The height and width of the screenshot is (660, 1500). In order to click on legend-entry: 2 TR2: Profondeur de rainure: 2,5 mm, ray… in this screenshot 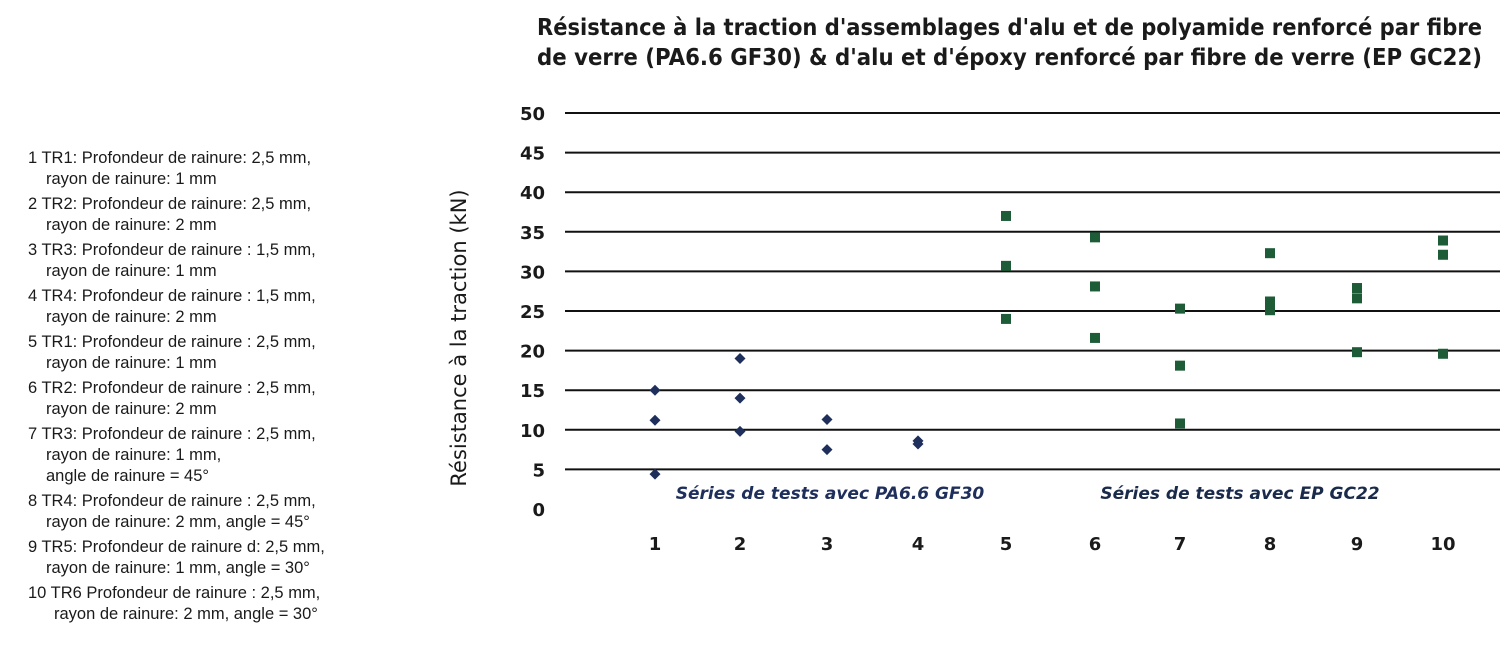, I will do `click(228, 215)`.